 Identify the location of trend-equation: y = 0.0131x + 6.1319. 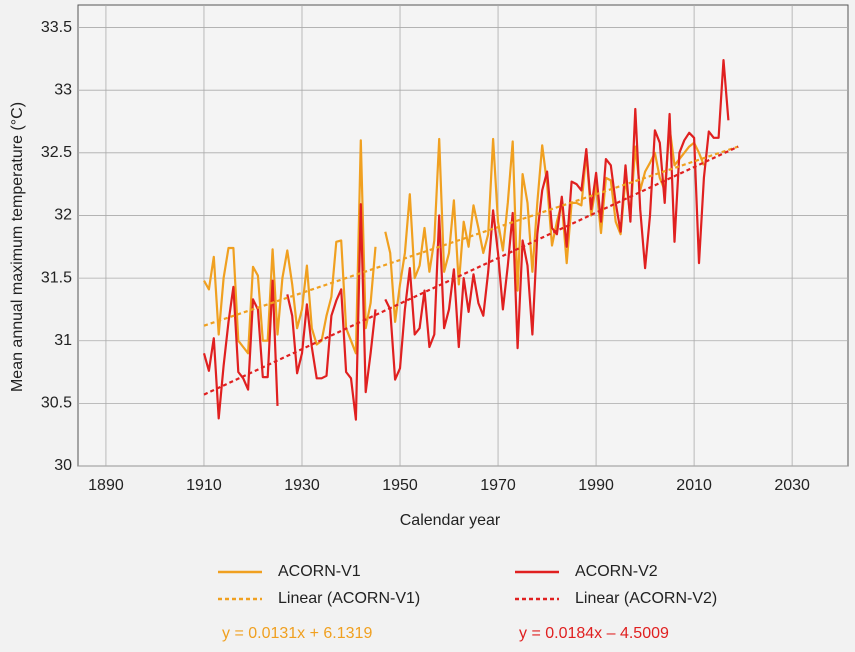
(297, 633).